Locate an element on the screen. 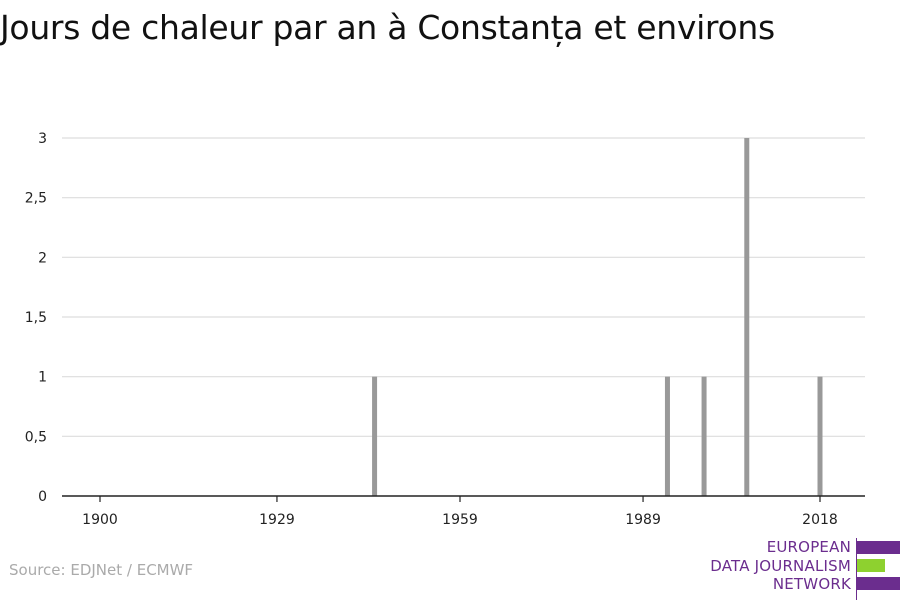  logo-text: EUROPEAN DATA JOURNALISM NETWORK is located at coordinates (780, 566).